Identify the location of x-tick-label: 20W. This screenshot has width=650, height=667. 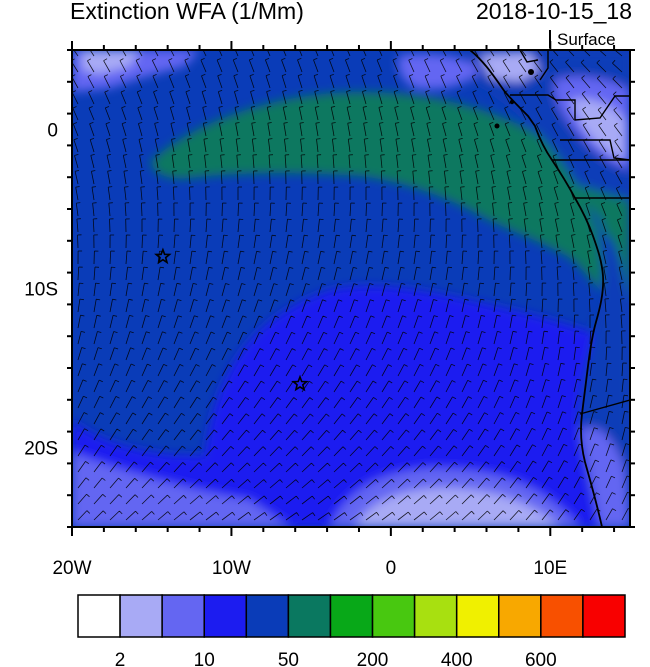
(71, 568).